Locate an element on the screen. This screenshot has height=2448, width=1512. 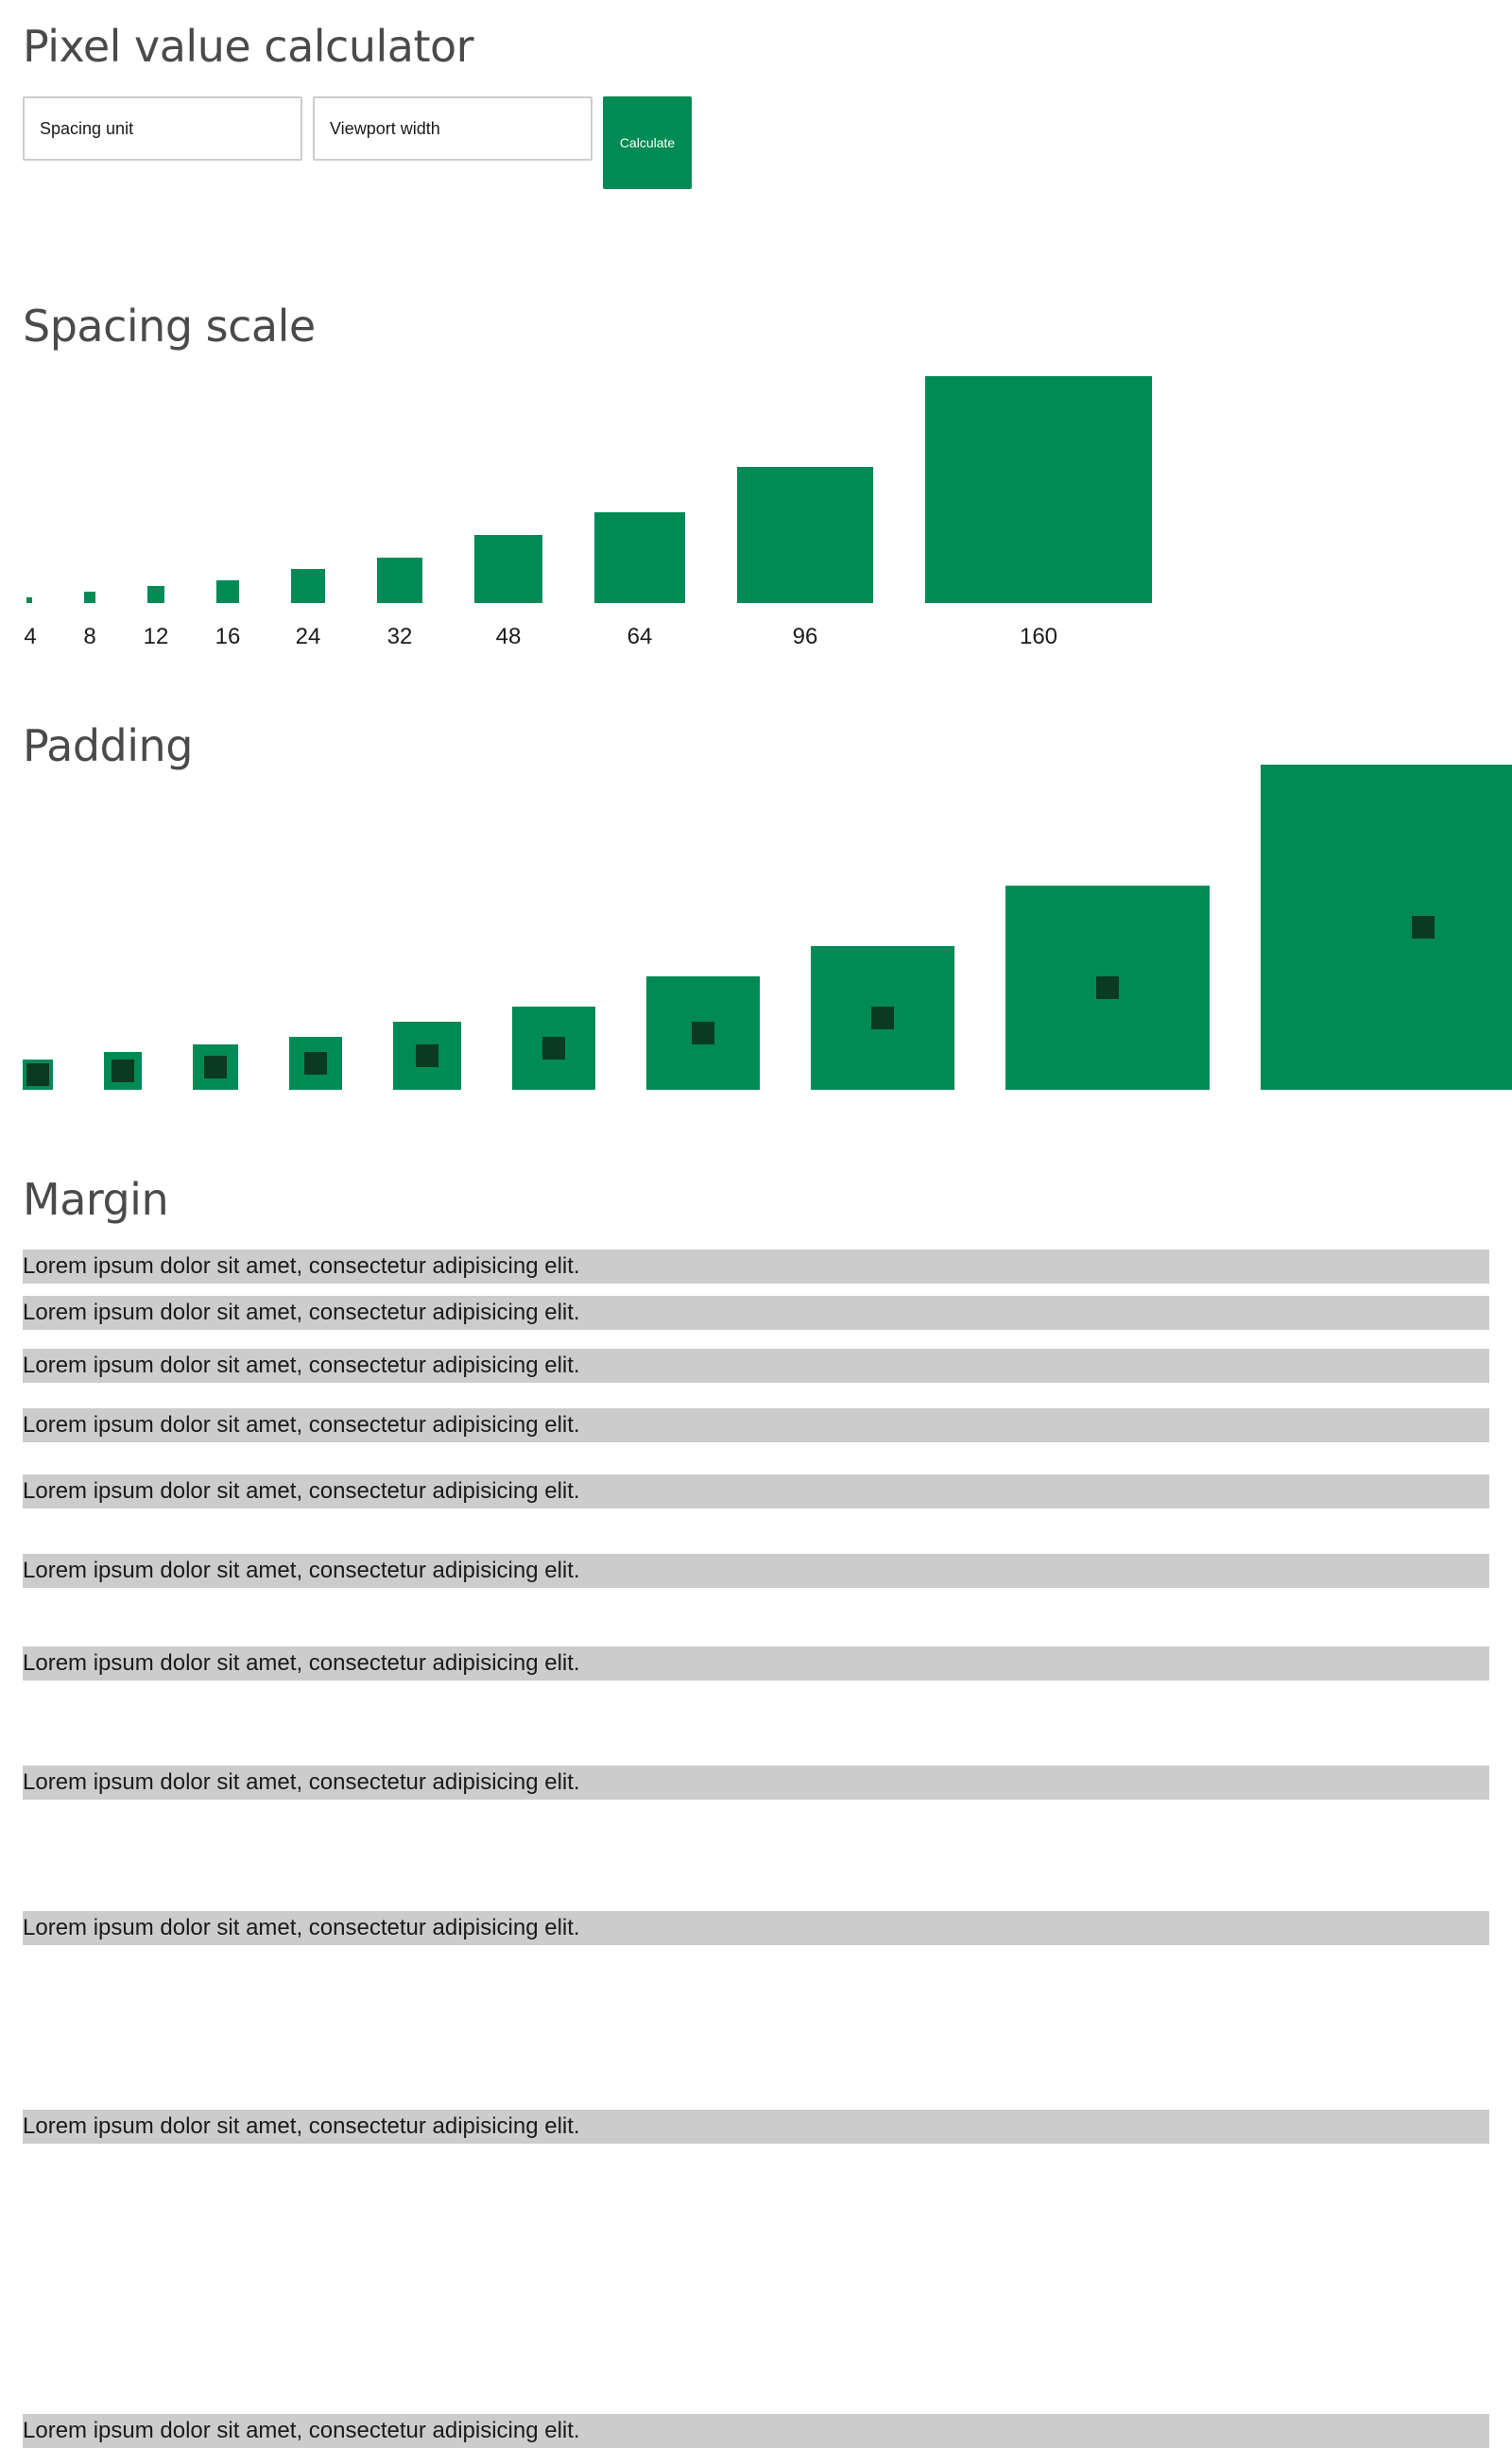
spacing-label-32: 32 is located at coordinates (400, 636).